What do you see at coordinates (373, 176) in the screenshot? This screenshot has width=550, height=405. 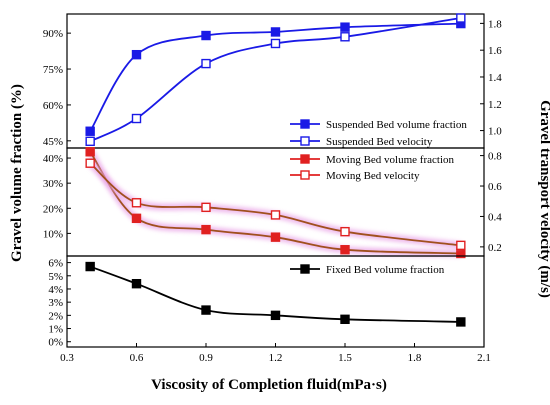 I see `legend-label: Moving Bed velocity` at bounding box center [373, 176].